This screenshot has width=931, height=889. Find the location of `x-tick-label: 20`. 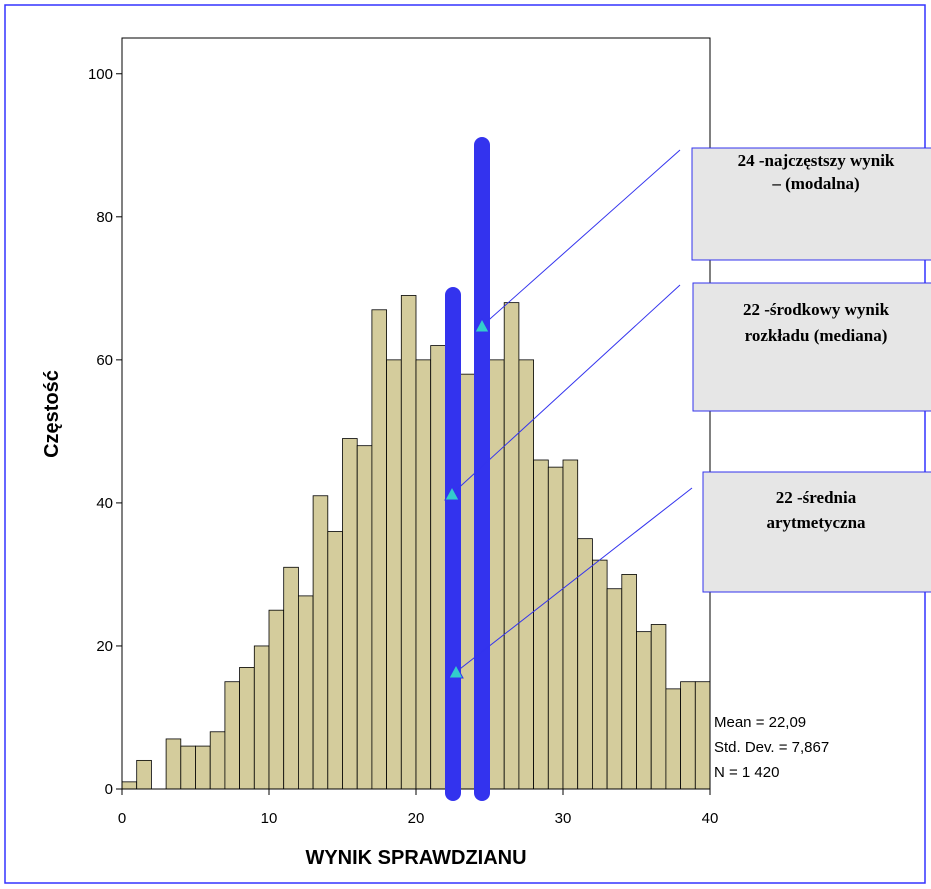

x-tick-label: 20 is located at coordinates (416, 818).